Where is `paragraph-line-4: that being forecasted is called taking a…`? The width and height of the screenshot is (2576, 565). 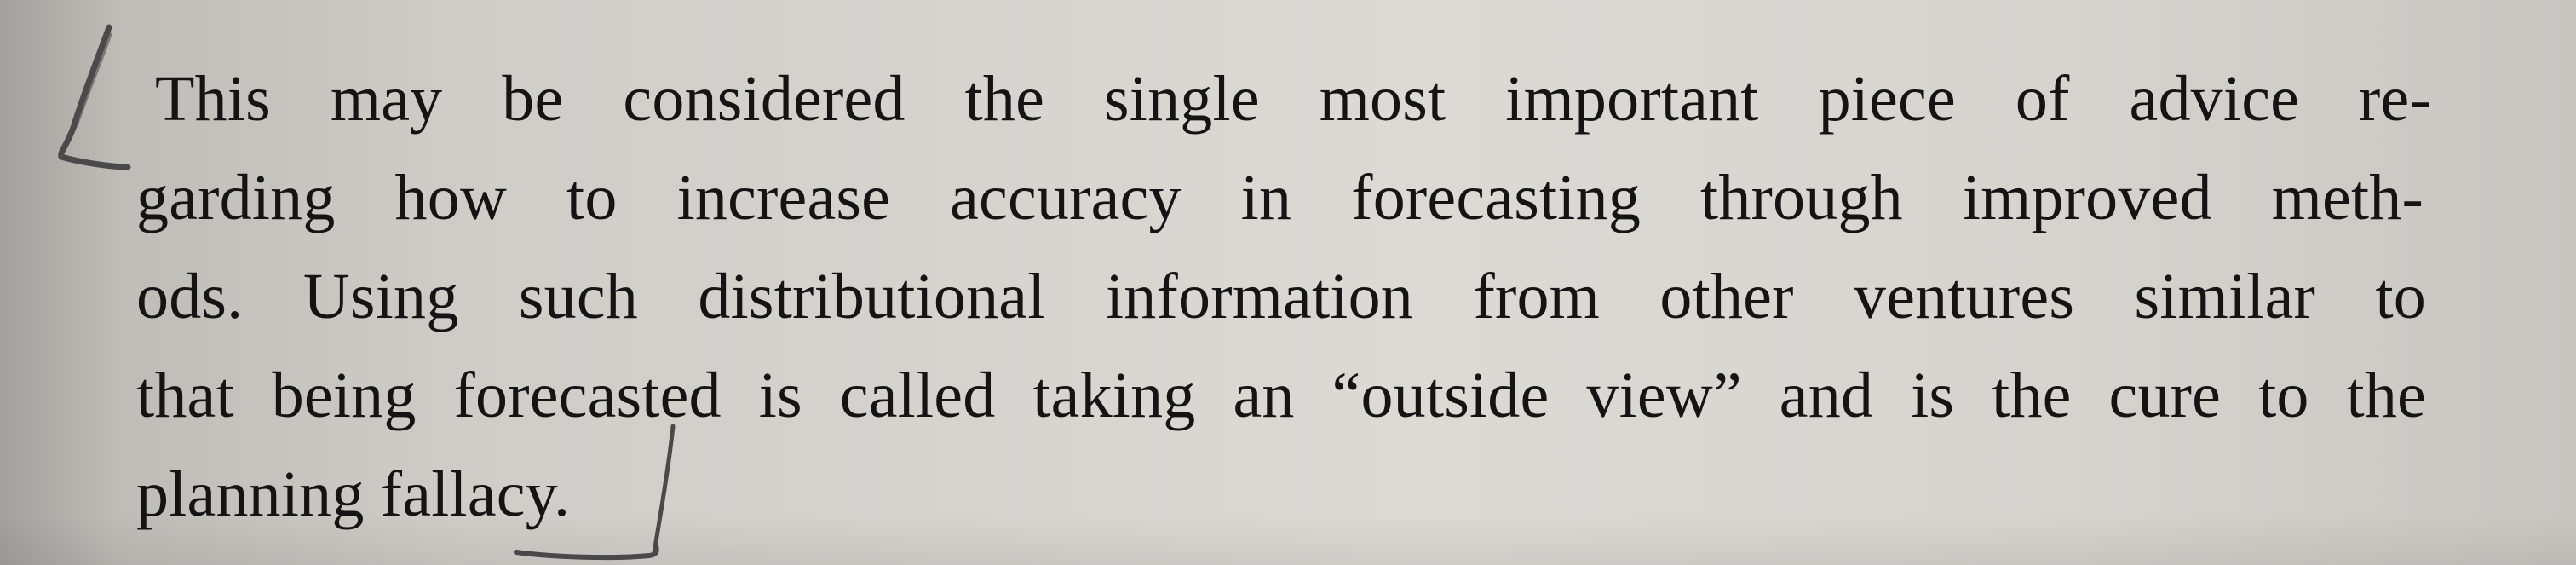
paragraph-line-4: that being forecasted is called taking a… is located at coordinates (1281, 395).